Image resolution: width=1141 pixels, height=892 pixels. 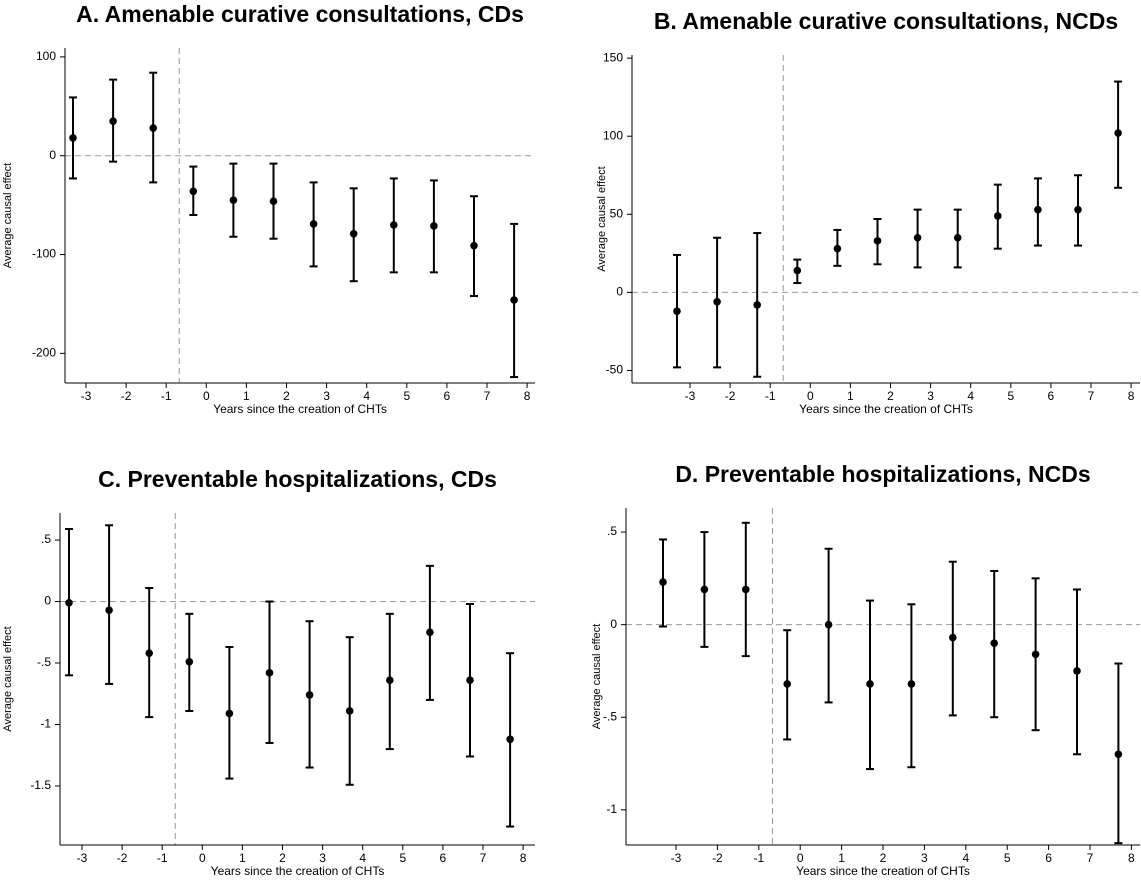 I want to click on y-tick-label: -100, so click(x=44, y=254).